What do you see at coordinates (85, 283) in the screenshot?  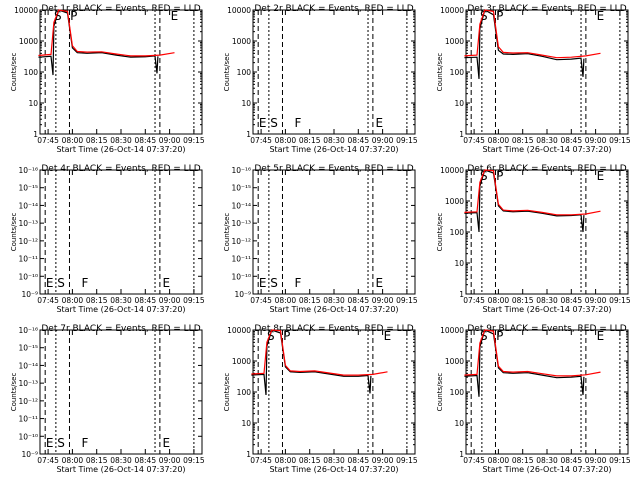 I see `marker-label: F` at bounding box center [85, 283].